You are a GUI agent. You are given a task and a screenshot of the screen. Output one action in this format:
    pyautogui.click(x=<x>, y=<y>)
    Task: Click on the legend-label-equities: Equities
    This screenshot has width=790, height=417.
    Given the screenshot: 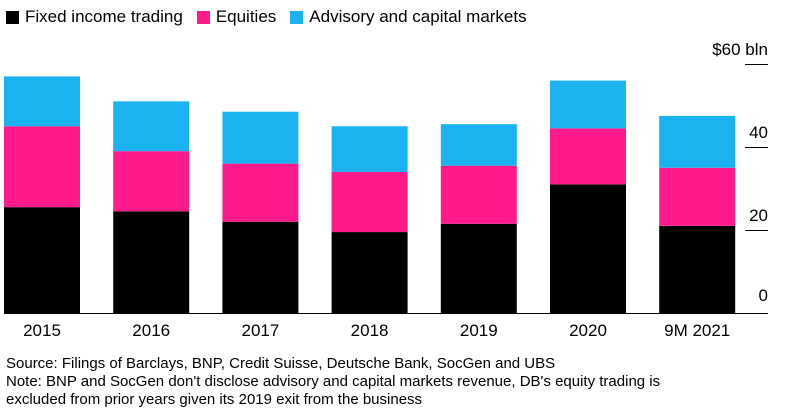 What is the action you would take?
    pyautogui.click(x=246, y=16)
    